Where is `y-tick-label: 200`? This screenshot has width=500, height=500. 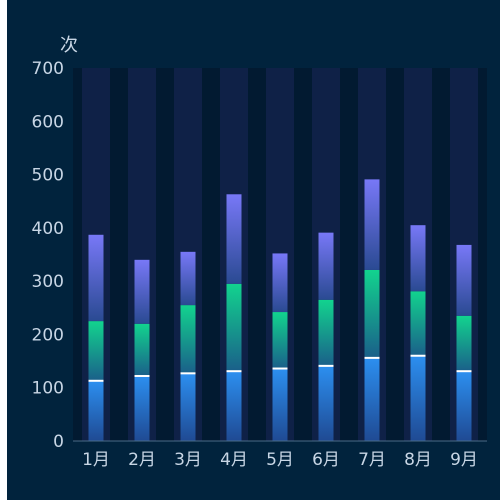
y-tick-label: 200 is located at coordinates (48, 335).